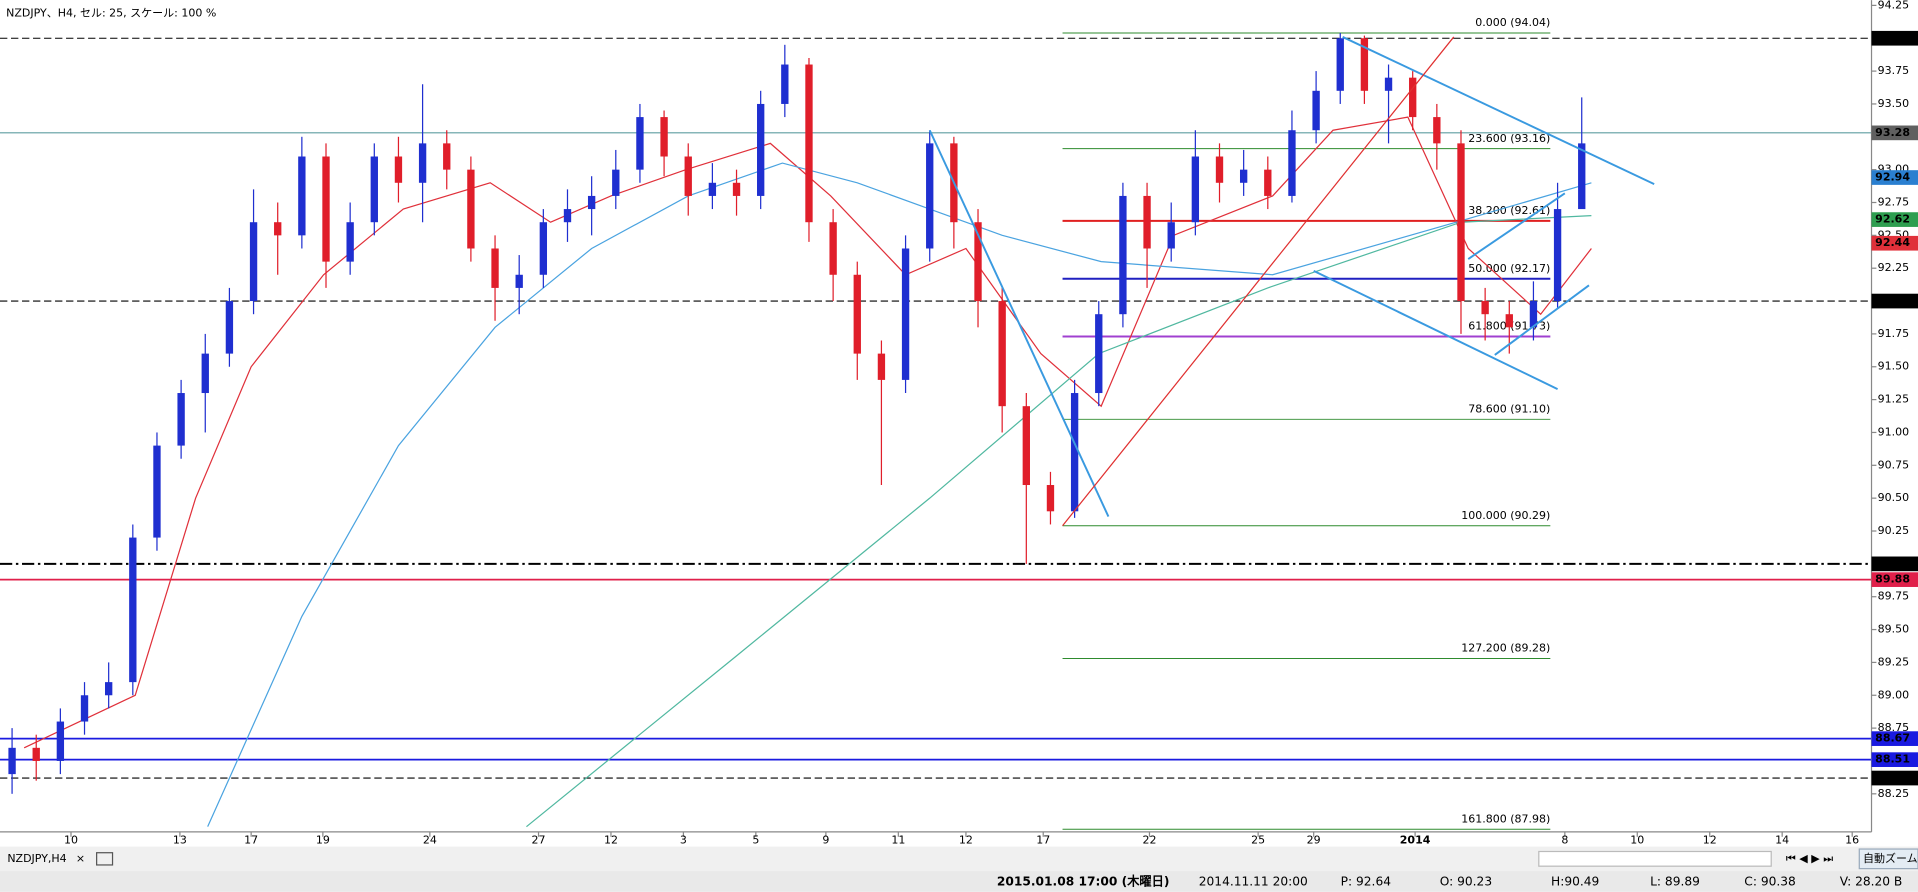 The width and height of the screenshot is (1918, 892). Describe the element at coordinates (1894, 464) in the screenshot. I see `y-tick-label: 90.75` at that location.